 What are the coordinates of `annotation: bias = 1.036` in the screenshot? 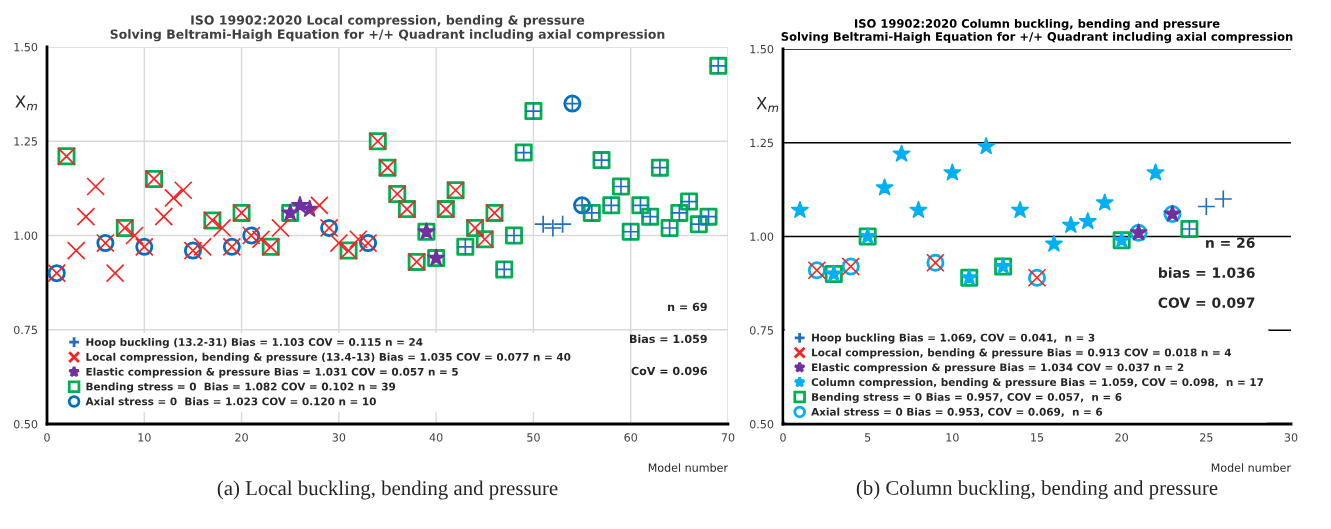 It's located at (1207, 272).